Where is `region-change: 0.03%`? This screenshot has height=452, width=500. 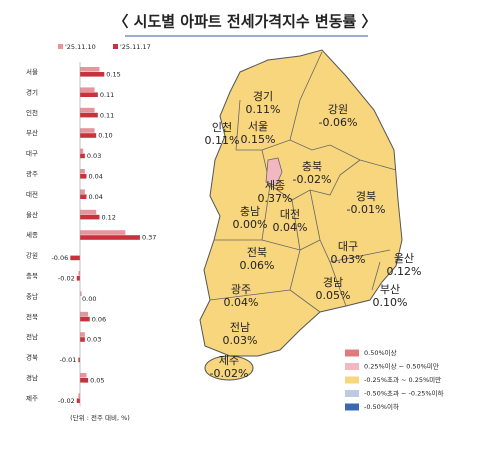 region-change: 0.03% is located at coordinates (240, 340).